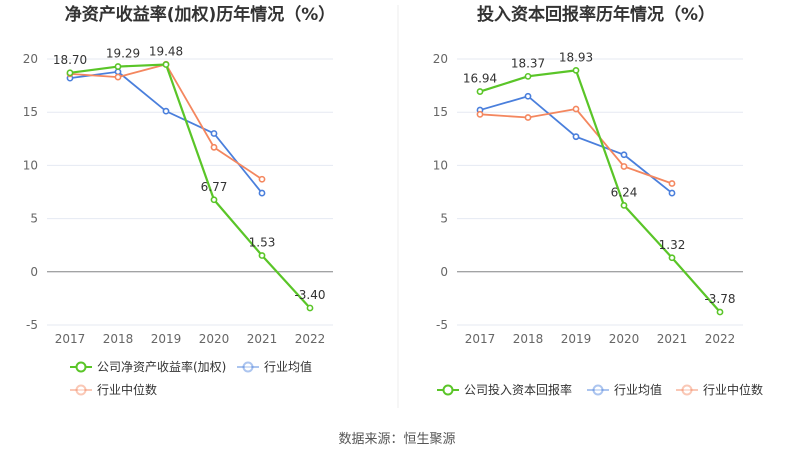  I want to click on data-label: 18.70, so click(70, 60).